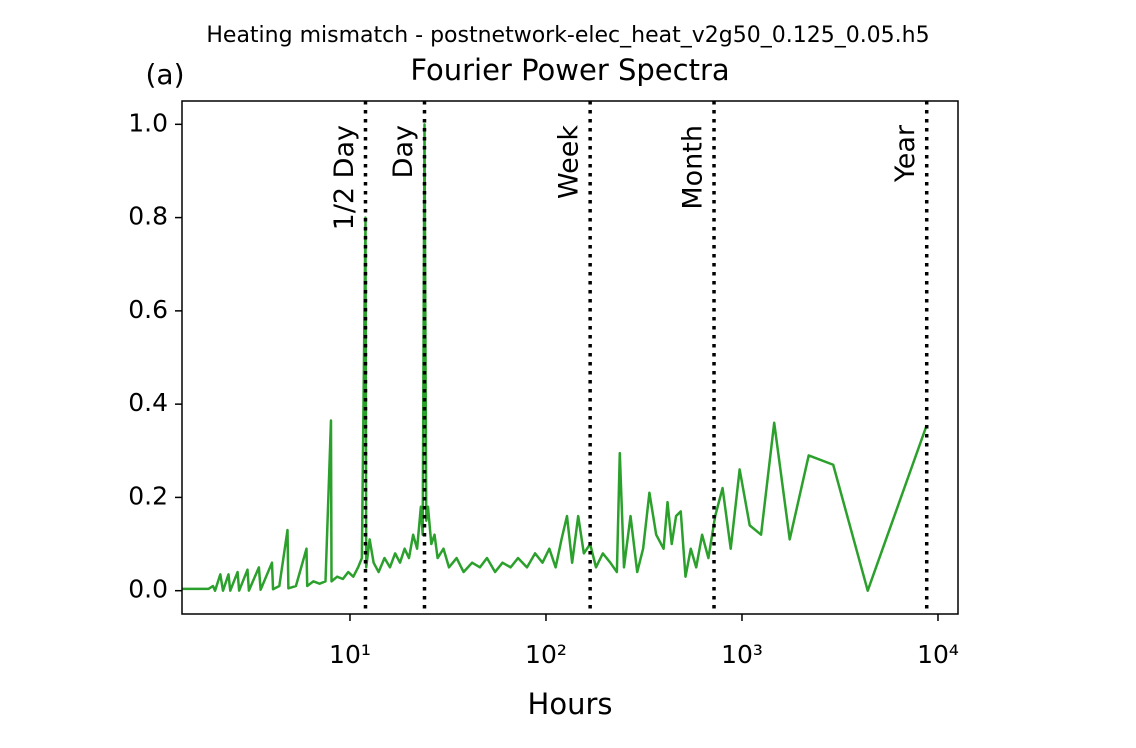 The image size is (1136, 748). I want to click on y-tick-label: 1.0, so click(148, 122).